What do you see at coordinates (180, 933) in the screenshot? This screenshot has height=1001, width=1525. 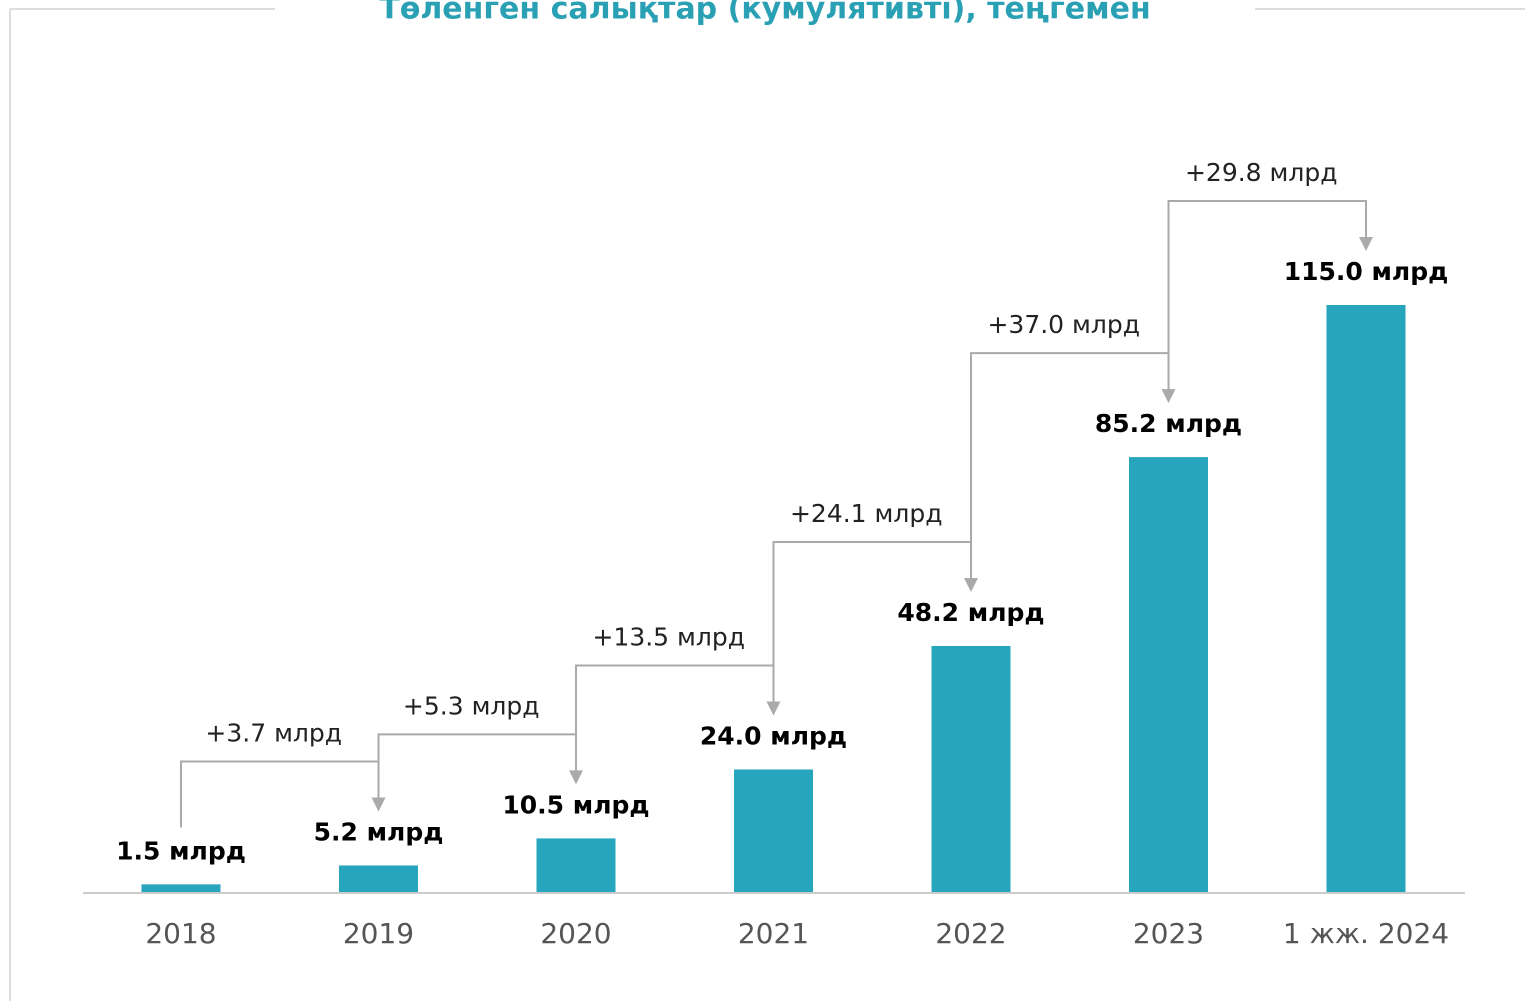 I see `x-tick-label: 2018` at bounding box center [180, 933].